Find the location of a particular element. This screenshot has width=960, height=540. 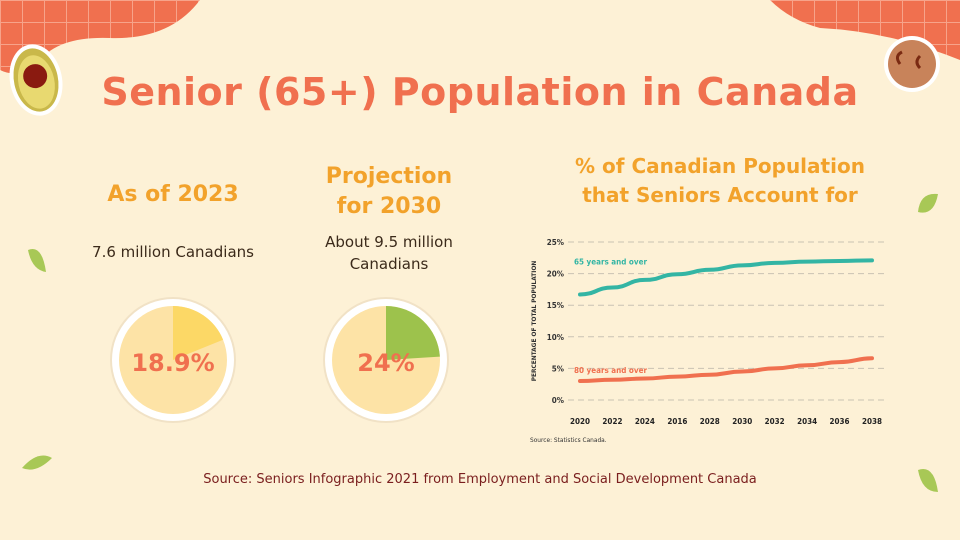

x-tick-label: 2024 is located at coordinates (645, 421).